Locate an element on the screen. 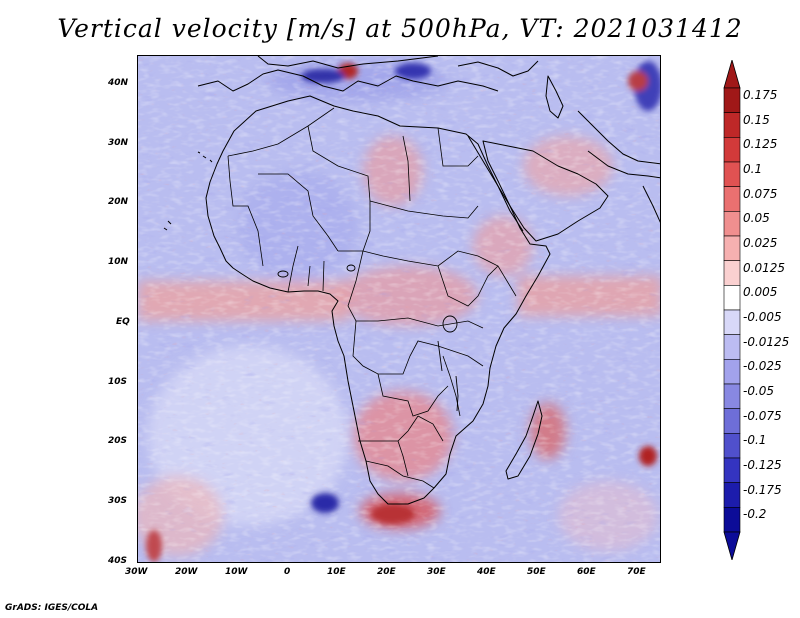  colorbar-label: 0.05 is located at coordinates (756, 218).